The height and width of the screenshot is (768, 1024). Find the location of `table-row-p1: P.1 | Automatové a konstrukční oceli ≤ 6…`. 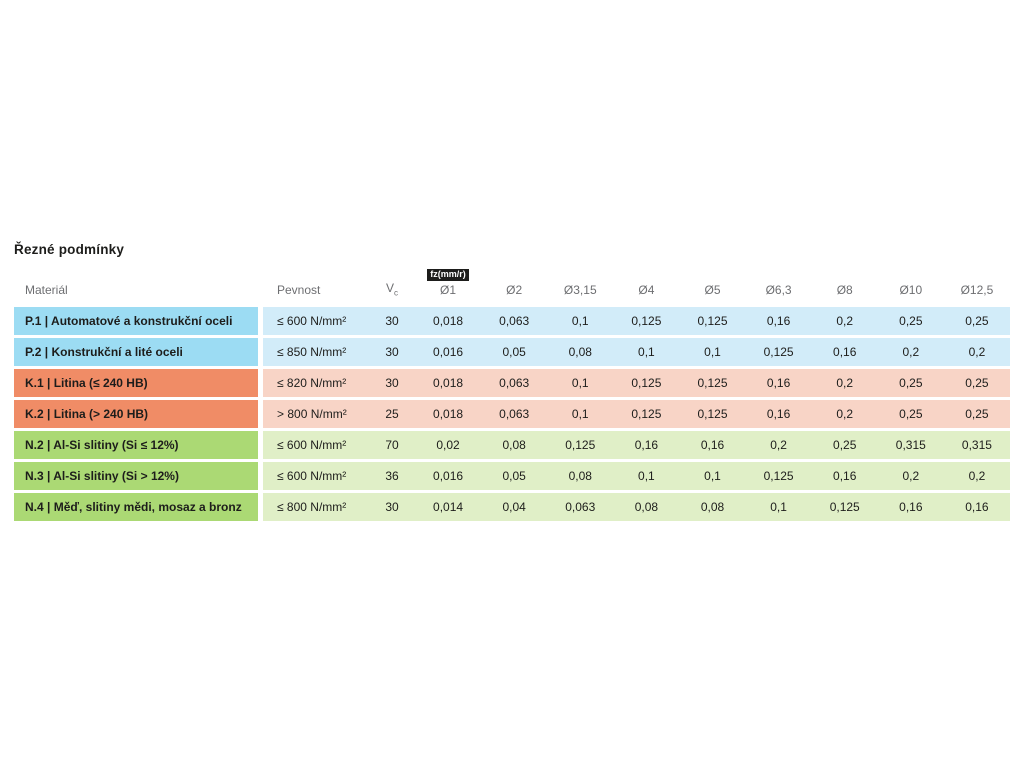

table-row-p1: P.1 | Automatové a konstrukční oceli ≤ 6… is located at coordinates (512, 321).